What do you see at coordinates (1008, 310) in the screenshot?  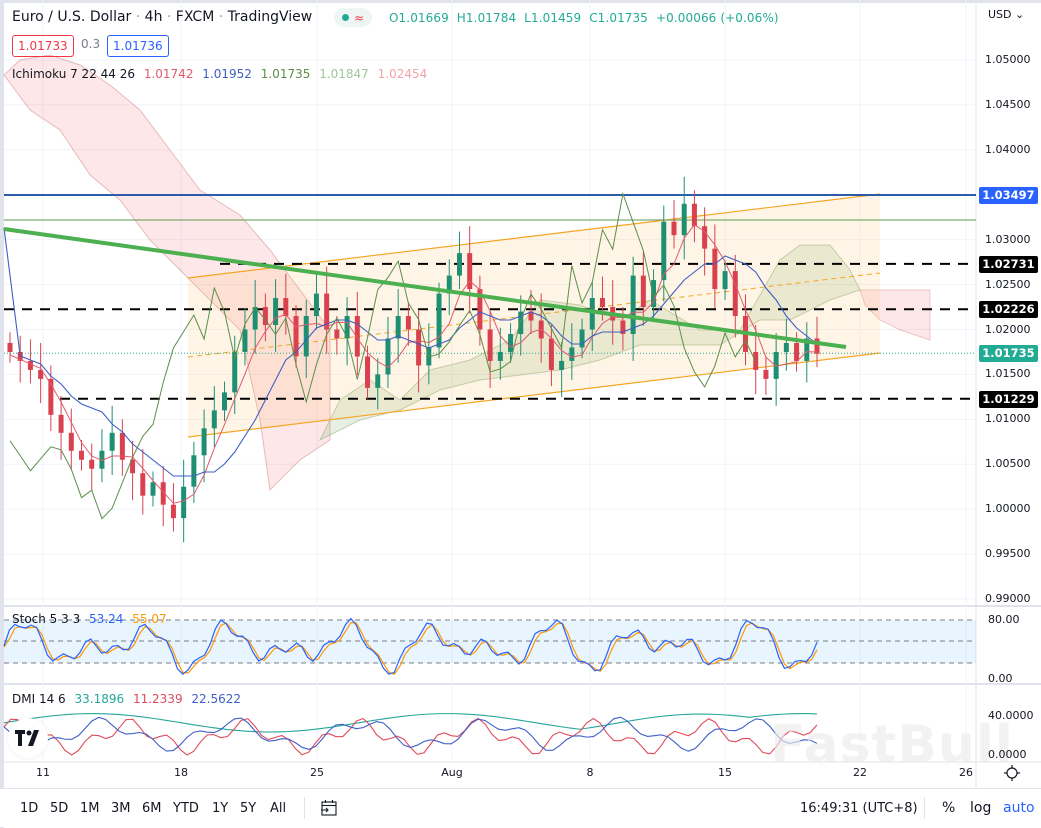 I see `horizontal-level-2-badge: 1.02226` at bounding box center [1008, 310].